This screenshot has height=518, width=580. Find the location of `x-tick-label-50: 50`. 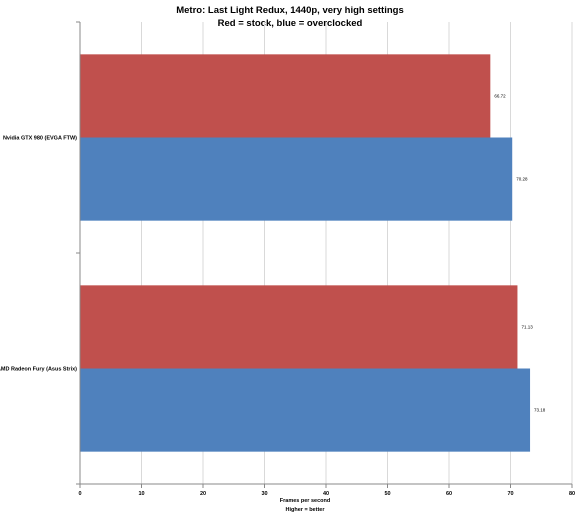

x-tick-label-50: 50 is located at coordinates (387, 494).